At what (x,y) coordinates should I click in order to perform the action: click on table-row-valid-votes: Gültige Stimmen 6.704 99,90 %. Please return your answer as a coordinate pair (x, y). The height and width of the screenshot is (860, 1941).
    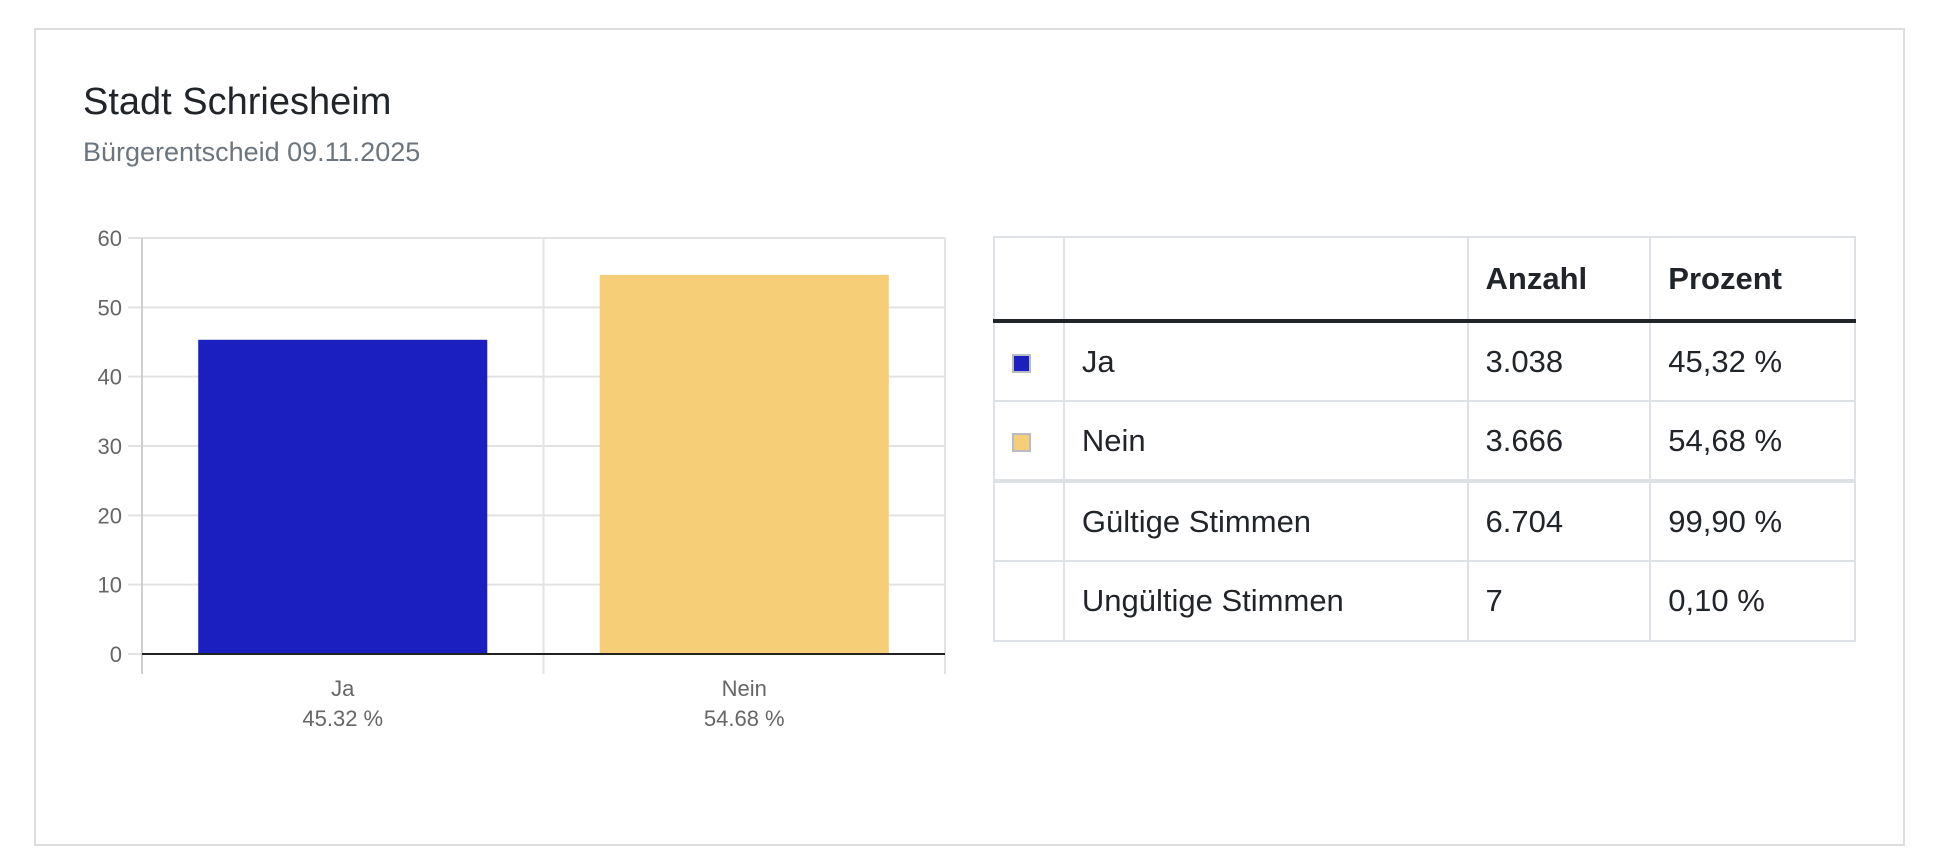
    Looking at the image, I should click on (1424, 521).